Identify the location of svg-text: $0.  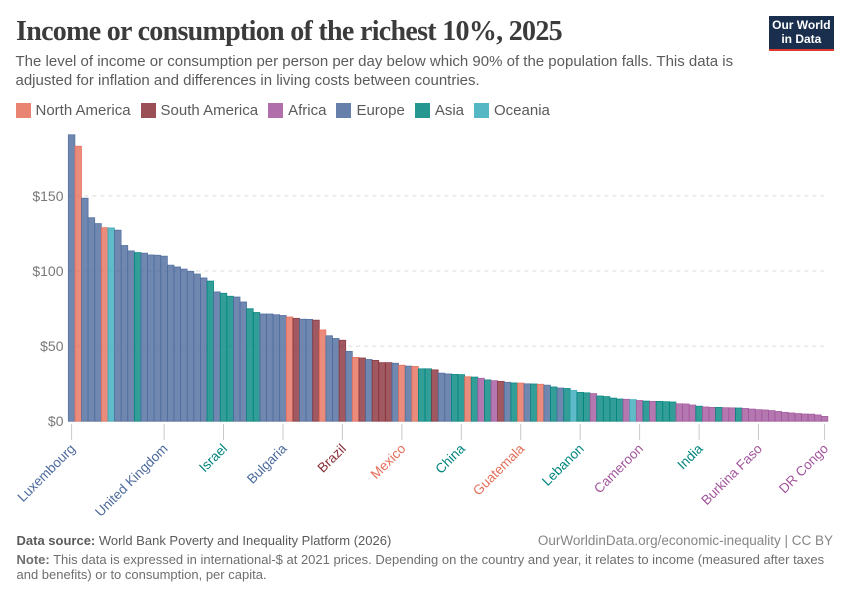
(56, 421).